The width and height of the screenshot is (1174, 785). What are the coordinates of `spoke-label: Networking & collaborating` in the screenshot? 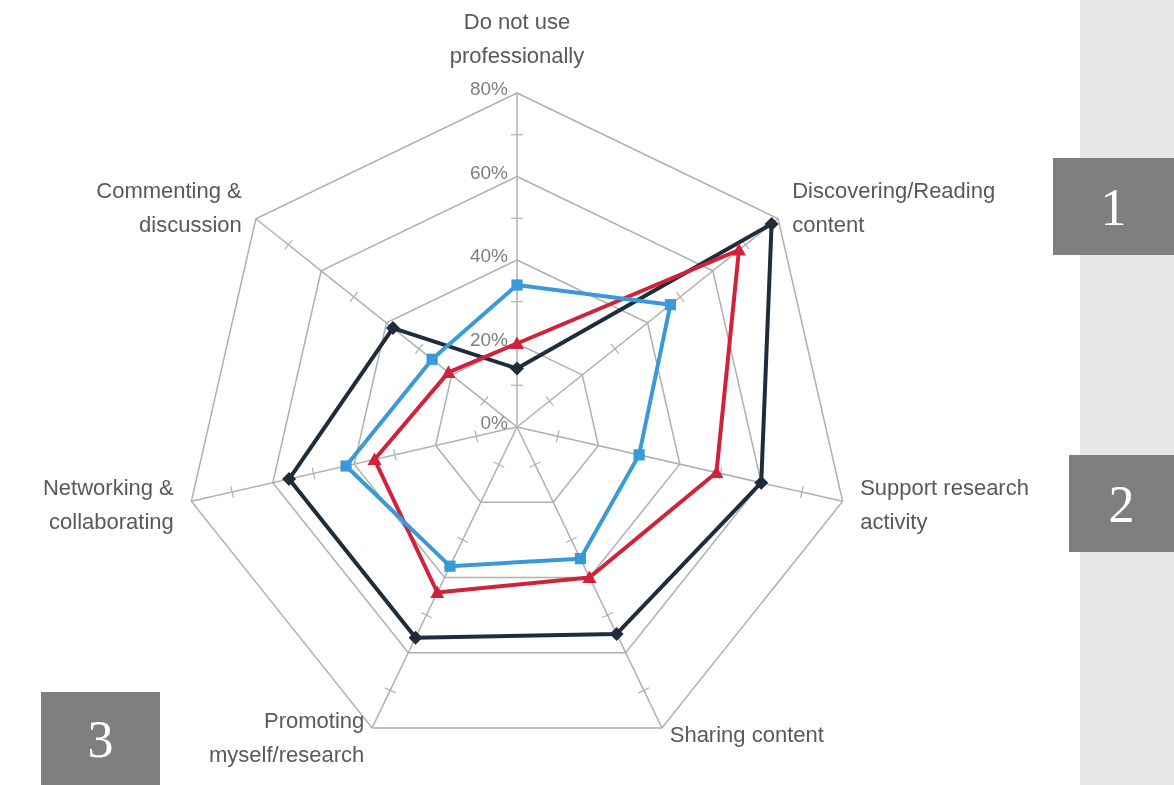 It's located at (108, 505).